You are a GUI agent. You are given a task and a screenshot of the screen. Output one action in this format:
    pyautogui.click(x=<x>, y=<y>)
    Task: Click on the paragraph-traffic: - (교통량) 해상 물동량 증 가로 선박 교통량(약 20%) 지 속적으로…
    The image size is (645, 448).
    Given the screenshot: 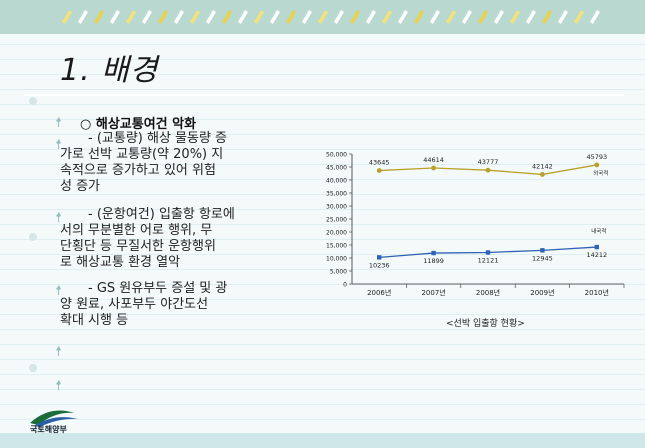 What is the action you would take?
    pyautogui.click(x=190, y=163)
    